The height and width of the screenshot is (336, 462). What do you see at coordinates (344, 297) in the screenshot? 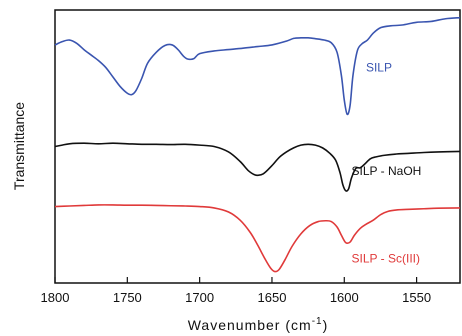
I see `x-tick-label: 1600` at bounding box center [344, 297].